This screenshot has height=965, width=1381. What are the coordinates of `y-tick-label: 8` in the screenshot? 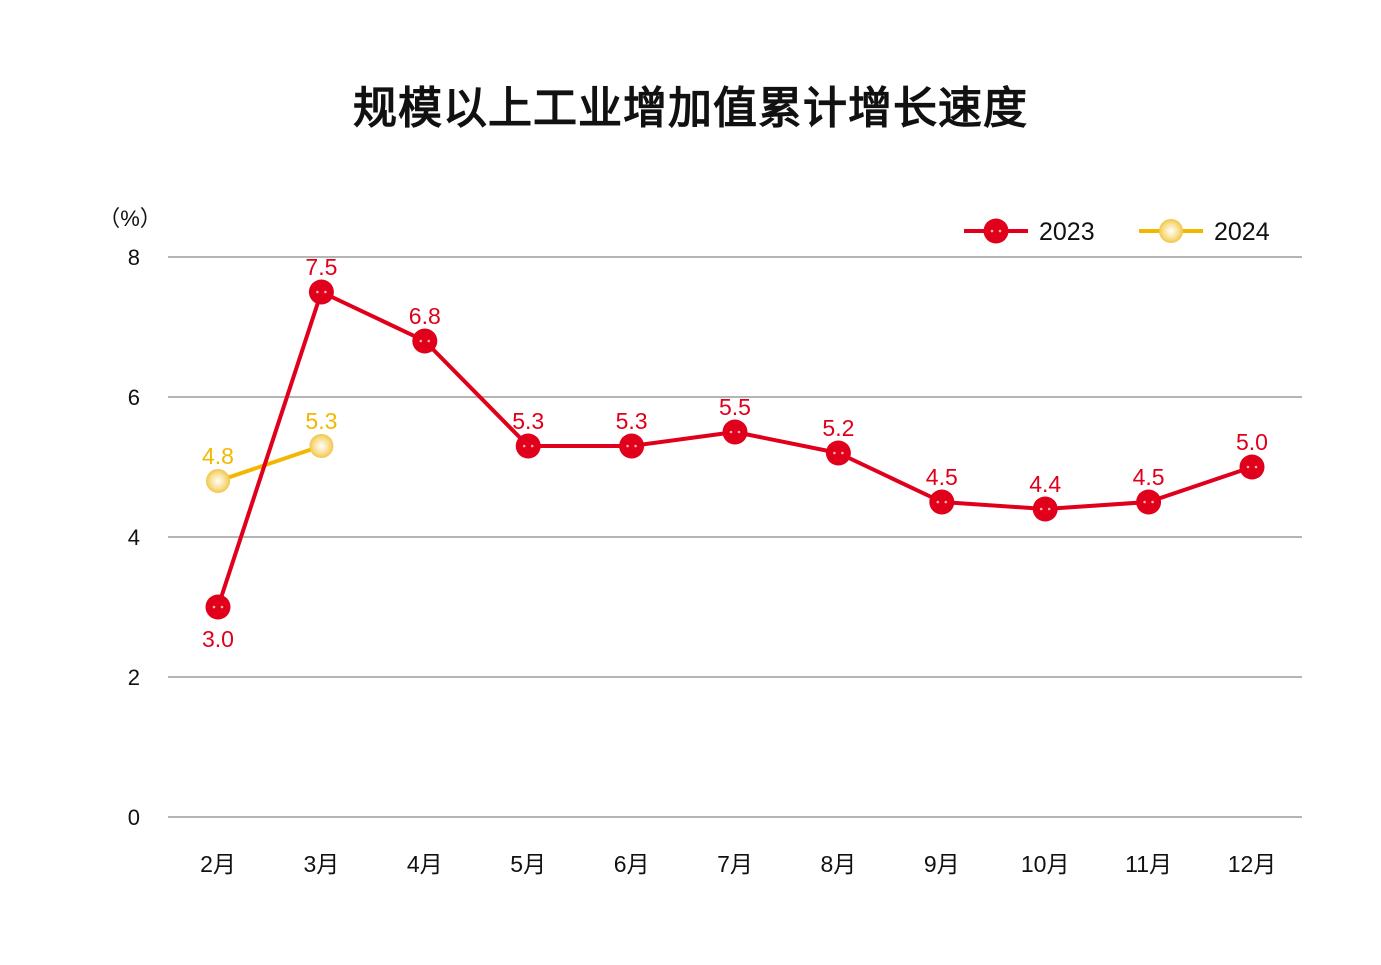 It's located at (134, 257).